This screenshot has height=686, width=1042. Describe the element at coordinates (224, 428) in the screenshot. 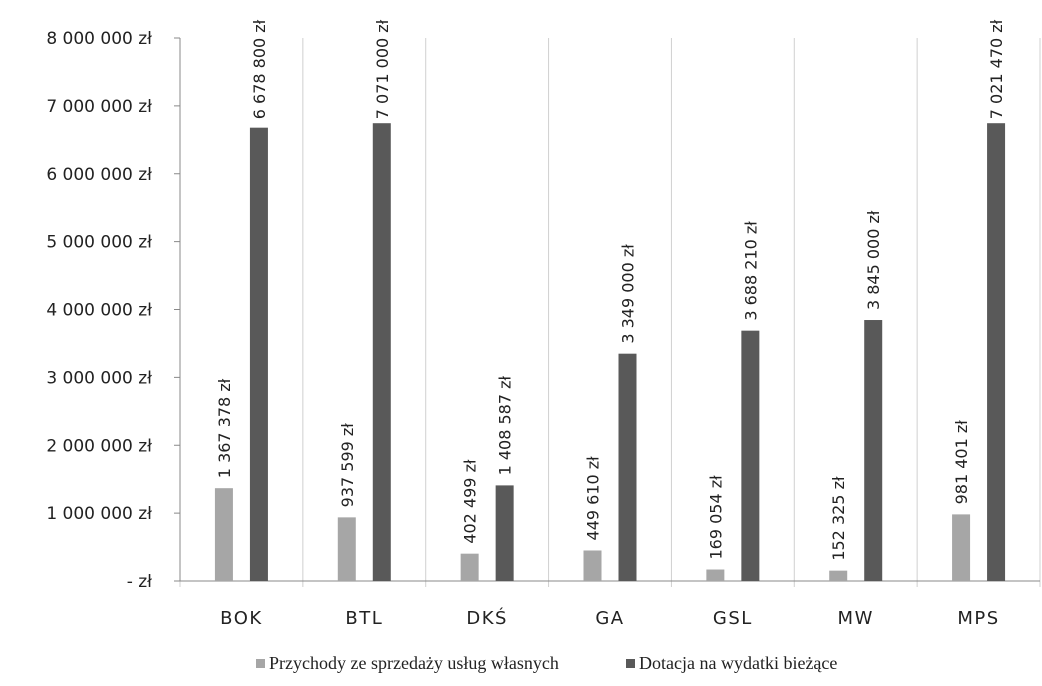

I see `data-label: 1 367 378 zł` at that location.